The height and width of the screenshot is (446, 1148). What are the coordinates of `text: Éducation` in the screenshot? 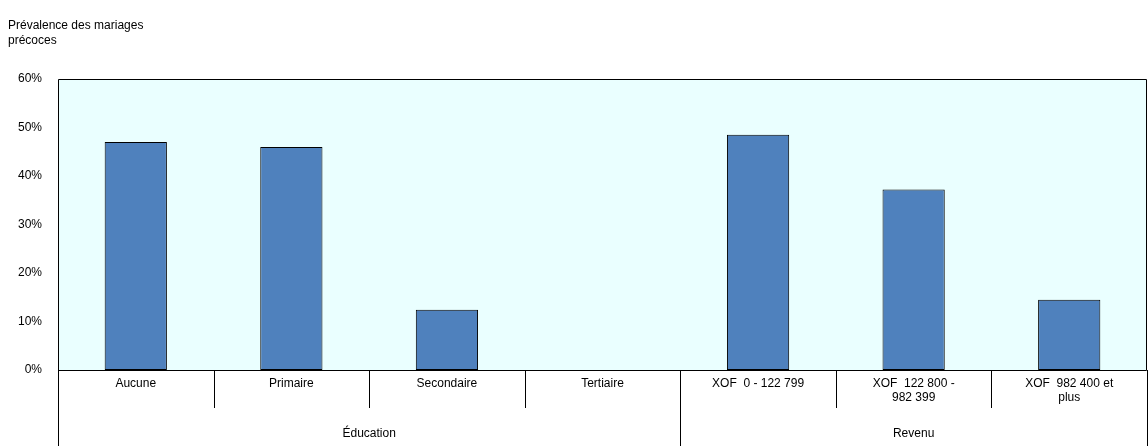 It's located at (369, 433).